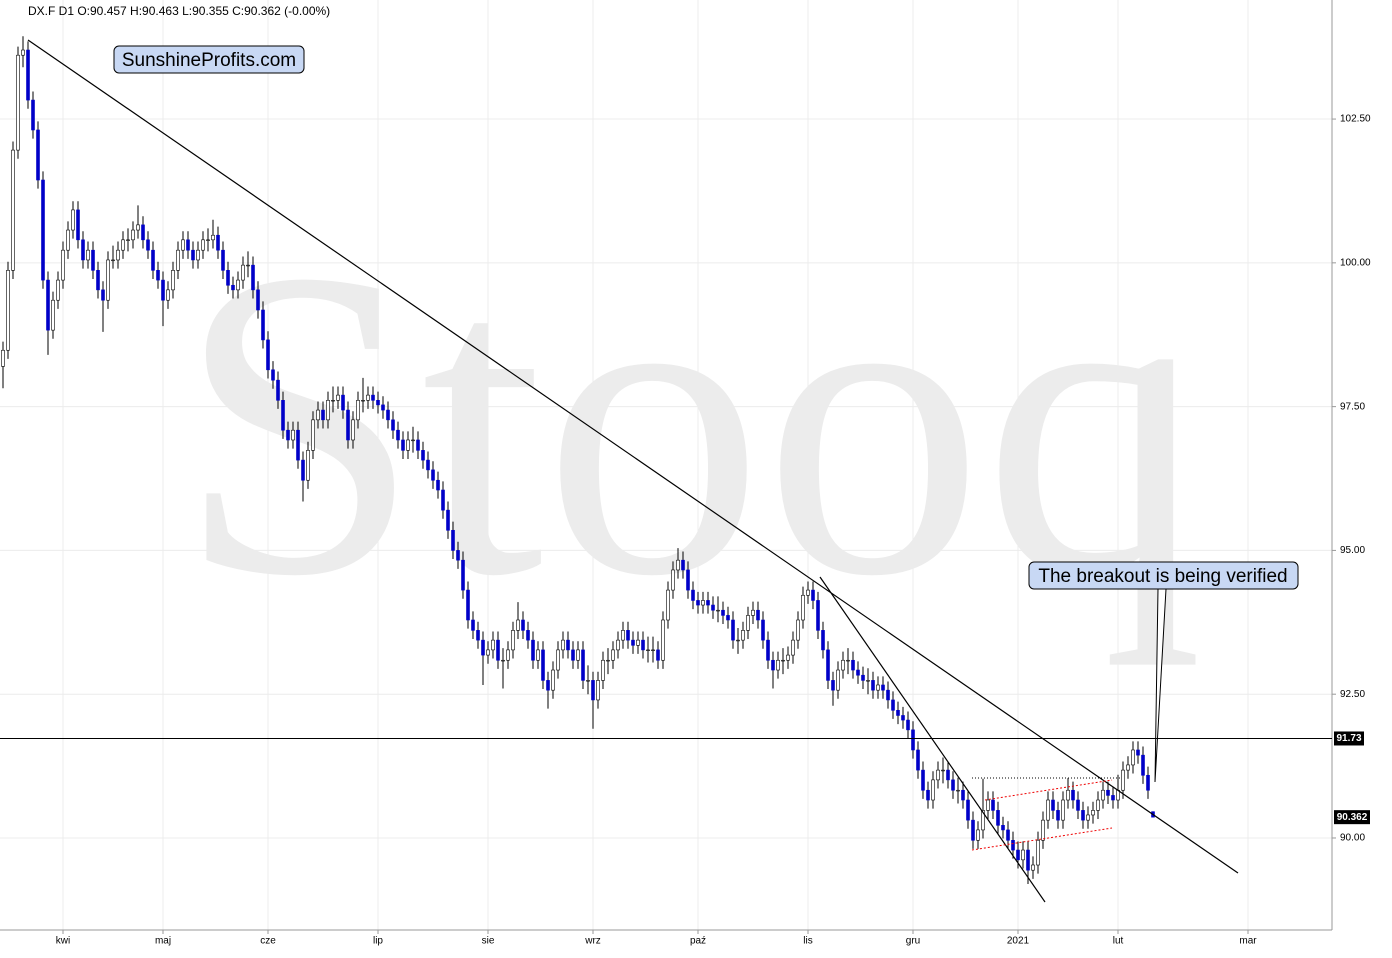 The image size is (1392, 958). Describe the element at coordinates (1352, 406) in the screenshot. I see `y-tick-label: 97.50` at that location.